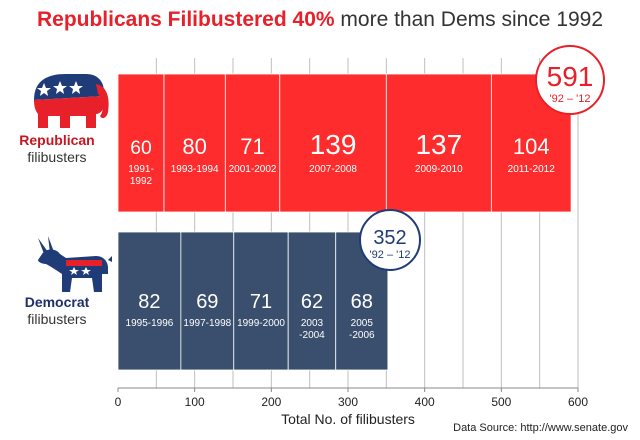 This screenshot has height=440, width=640. What do you see at coordinates (362, 323) in the screenshot?
I see `segment-period: 2005` at bounding box center [362, 323].